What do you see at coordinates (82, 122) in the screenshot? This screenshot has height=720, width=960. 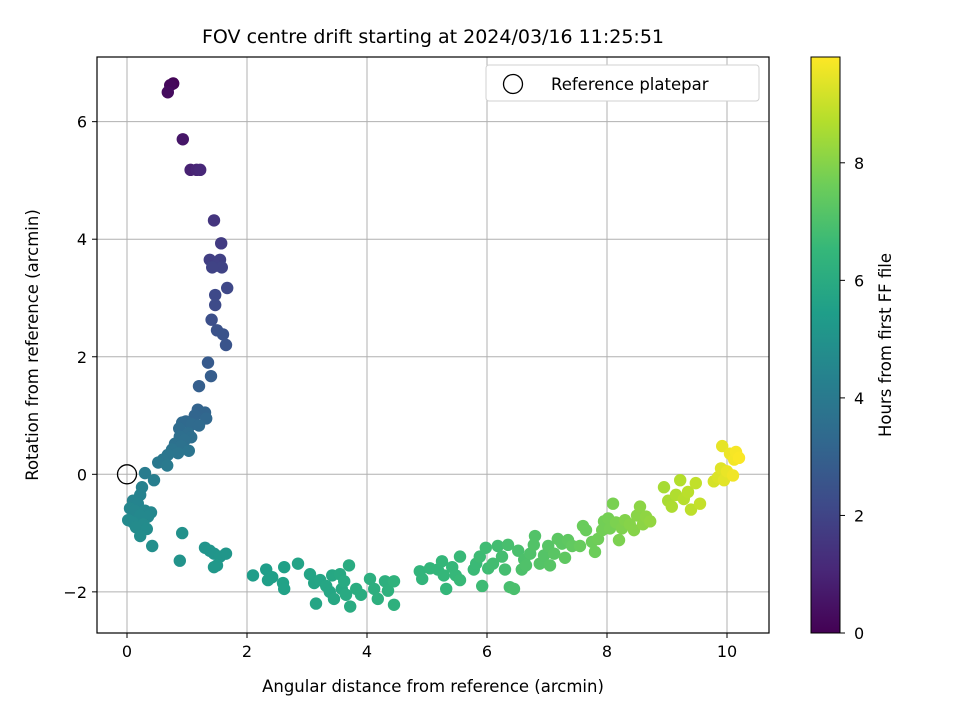 I see `y-tick-label: 6` at bounding box center [82, 122].